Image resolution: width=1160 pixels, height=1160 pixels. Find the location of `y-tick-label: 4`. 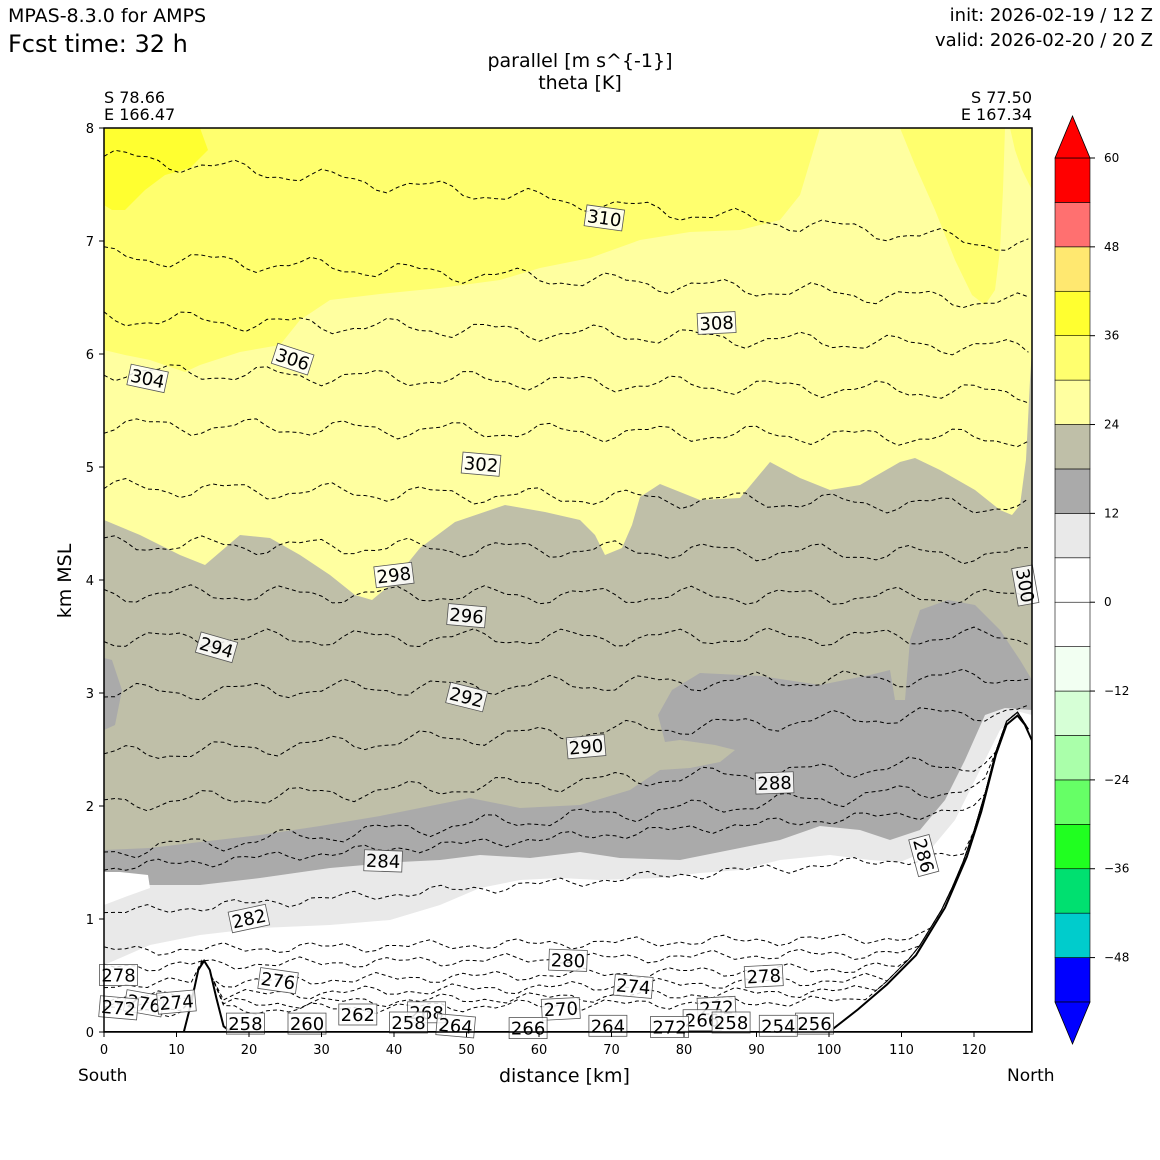

y-tick-label: 4 is located at coordinates (90, 581).